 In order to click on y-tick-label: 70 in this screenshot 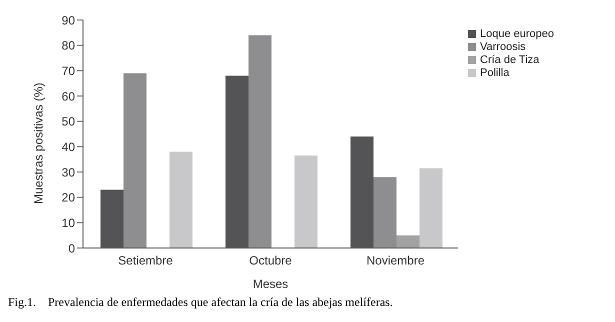, I will do `click(69, 71)`.